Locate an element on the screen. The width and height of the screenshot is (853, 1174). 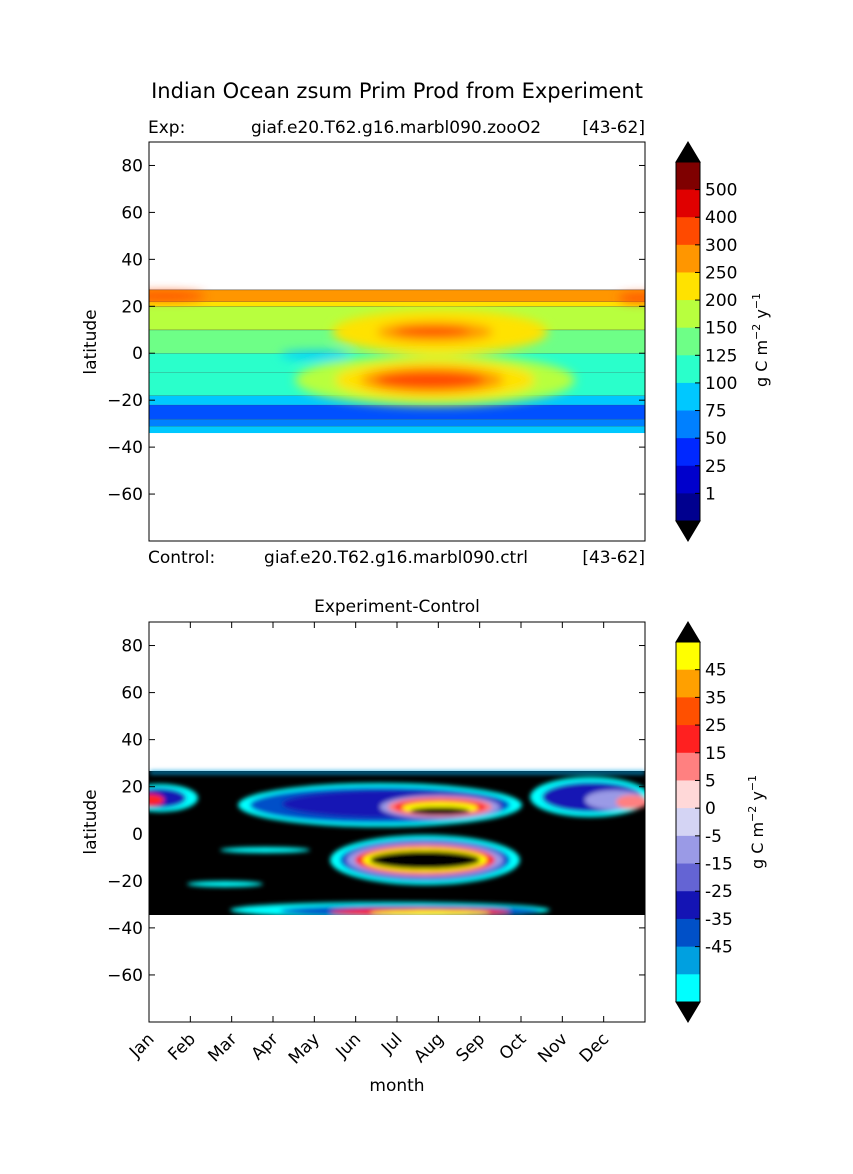
bottom-features is located at coordinates (397, 844).